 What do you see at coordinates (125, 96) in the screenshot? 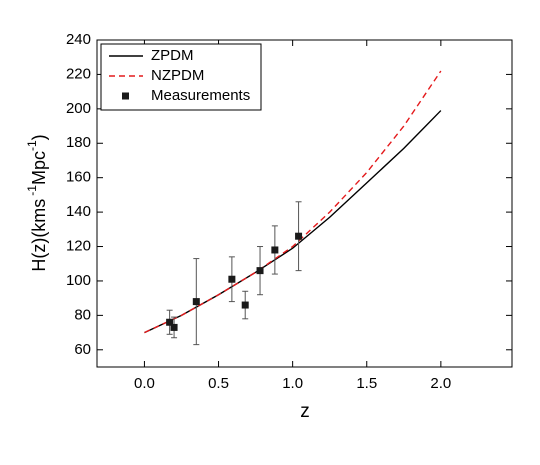
I see `legend-swatch` at bounding box center [125, 96].